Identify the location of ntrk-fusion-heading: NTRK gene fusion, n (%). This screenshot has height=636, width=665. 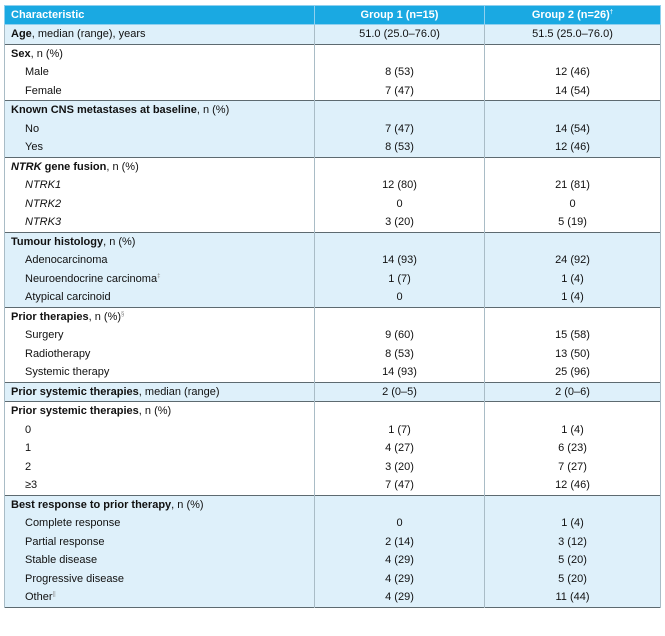
(159, 166).